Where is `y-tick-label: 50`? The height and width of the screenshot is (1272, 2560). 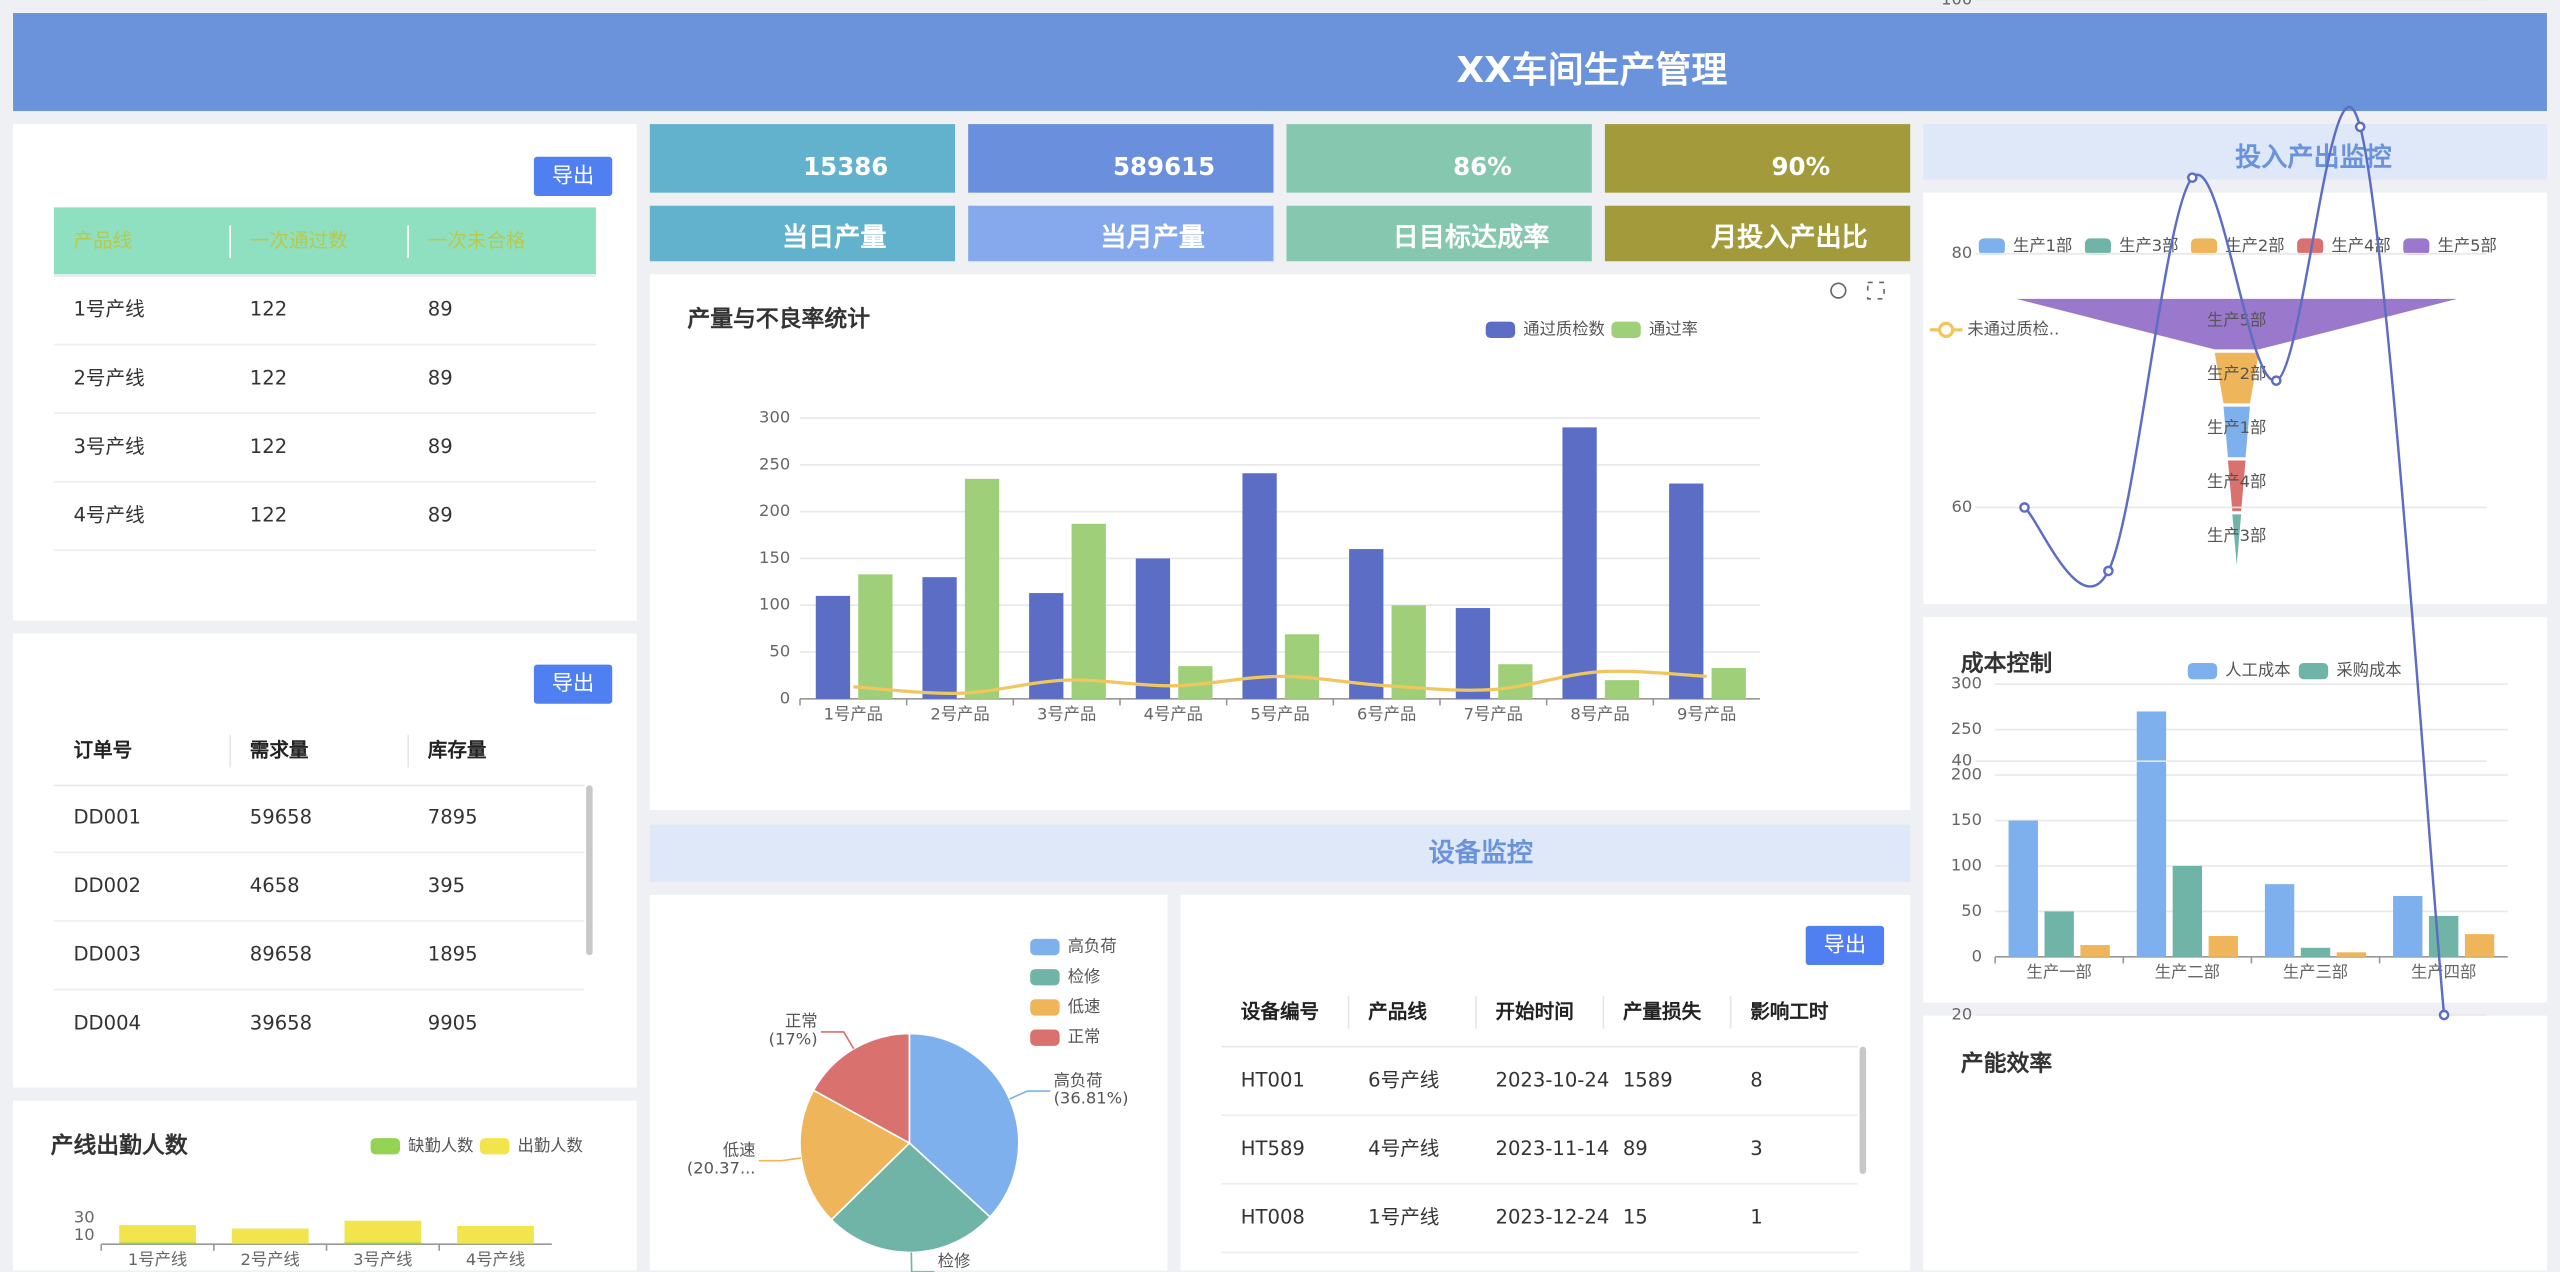 y-tick-label: 50 is located at coordinates (779, 651).